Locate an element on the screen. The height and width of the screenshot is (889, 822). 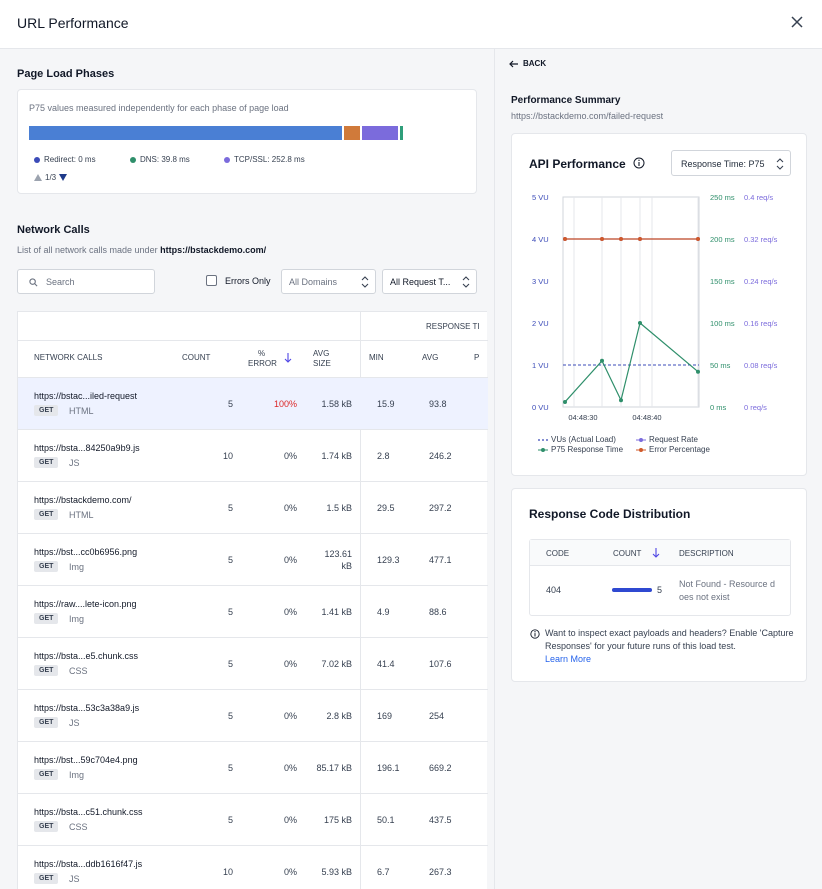
header-error-top: % is located at coordinates (262, 353).